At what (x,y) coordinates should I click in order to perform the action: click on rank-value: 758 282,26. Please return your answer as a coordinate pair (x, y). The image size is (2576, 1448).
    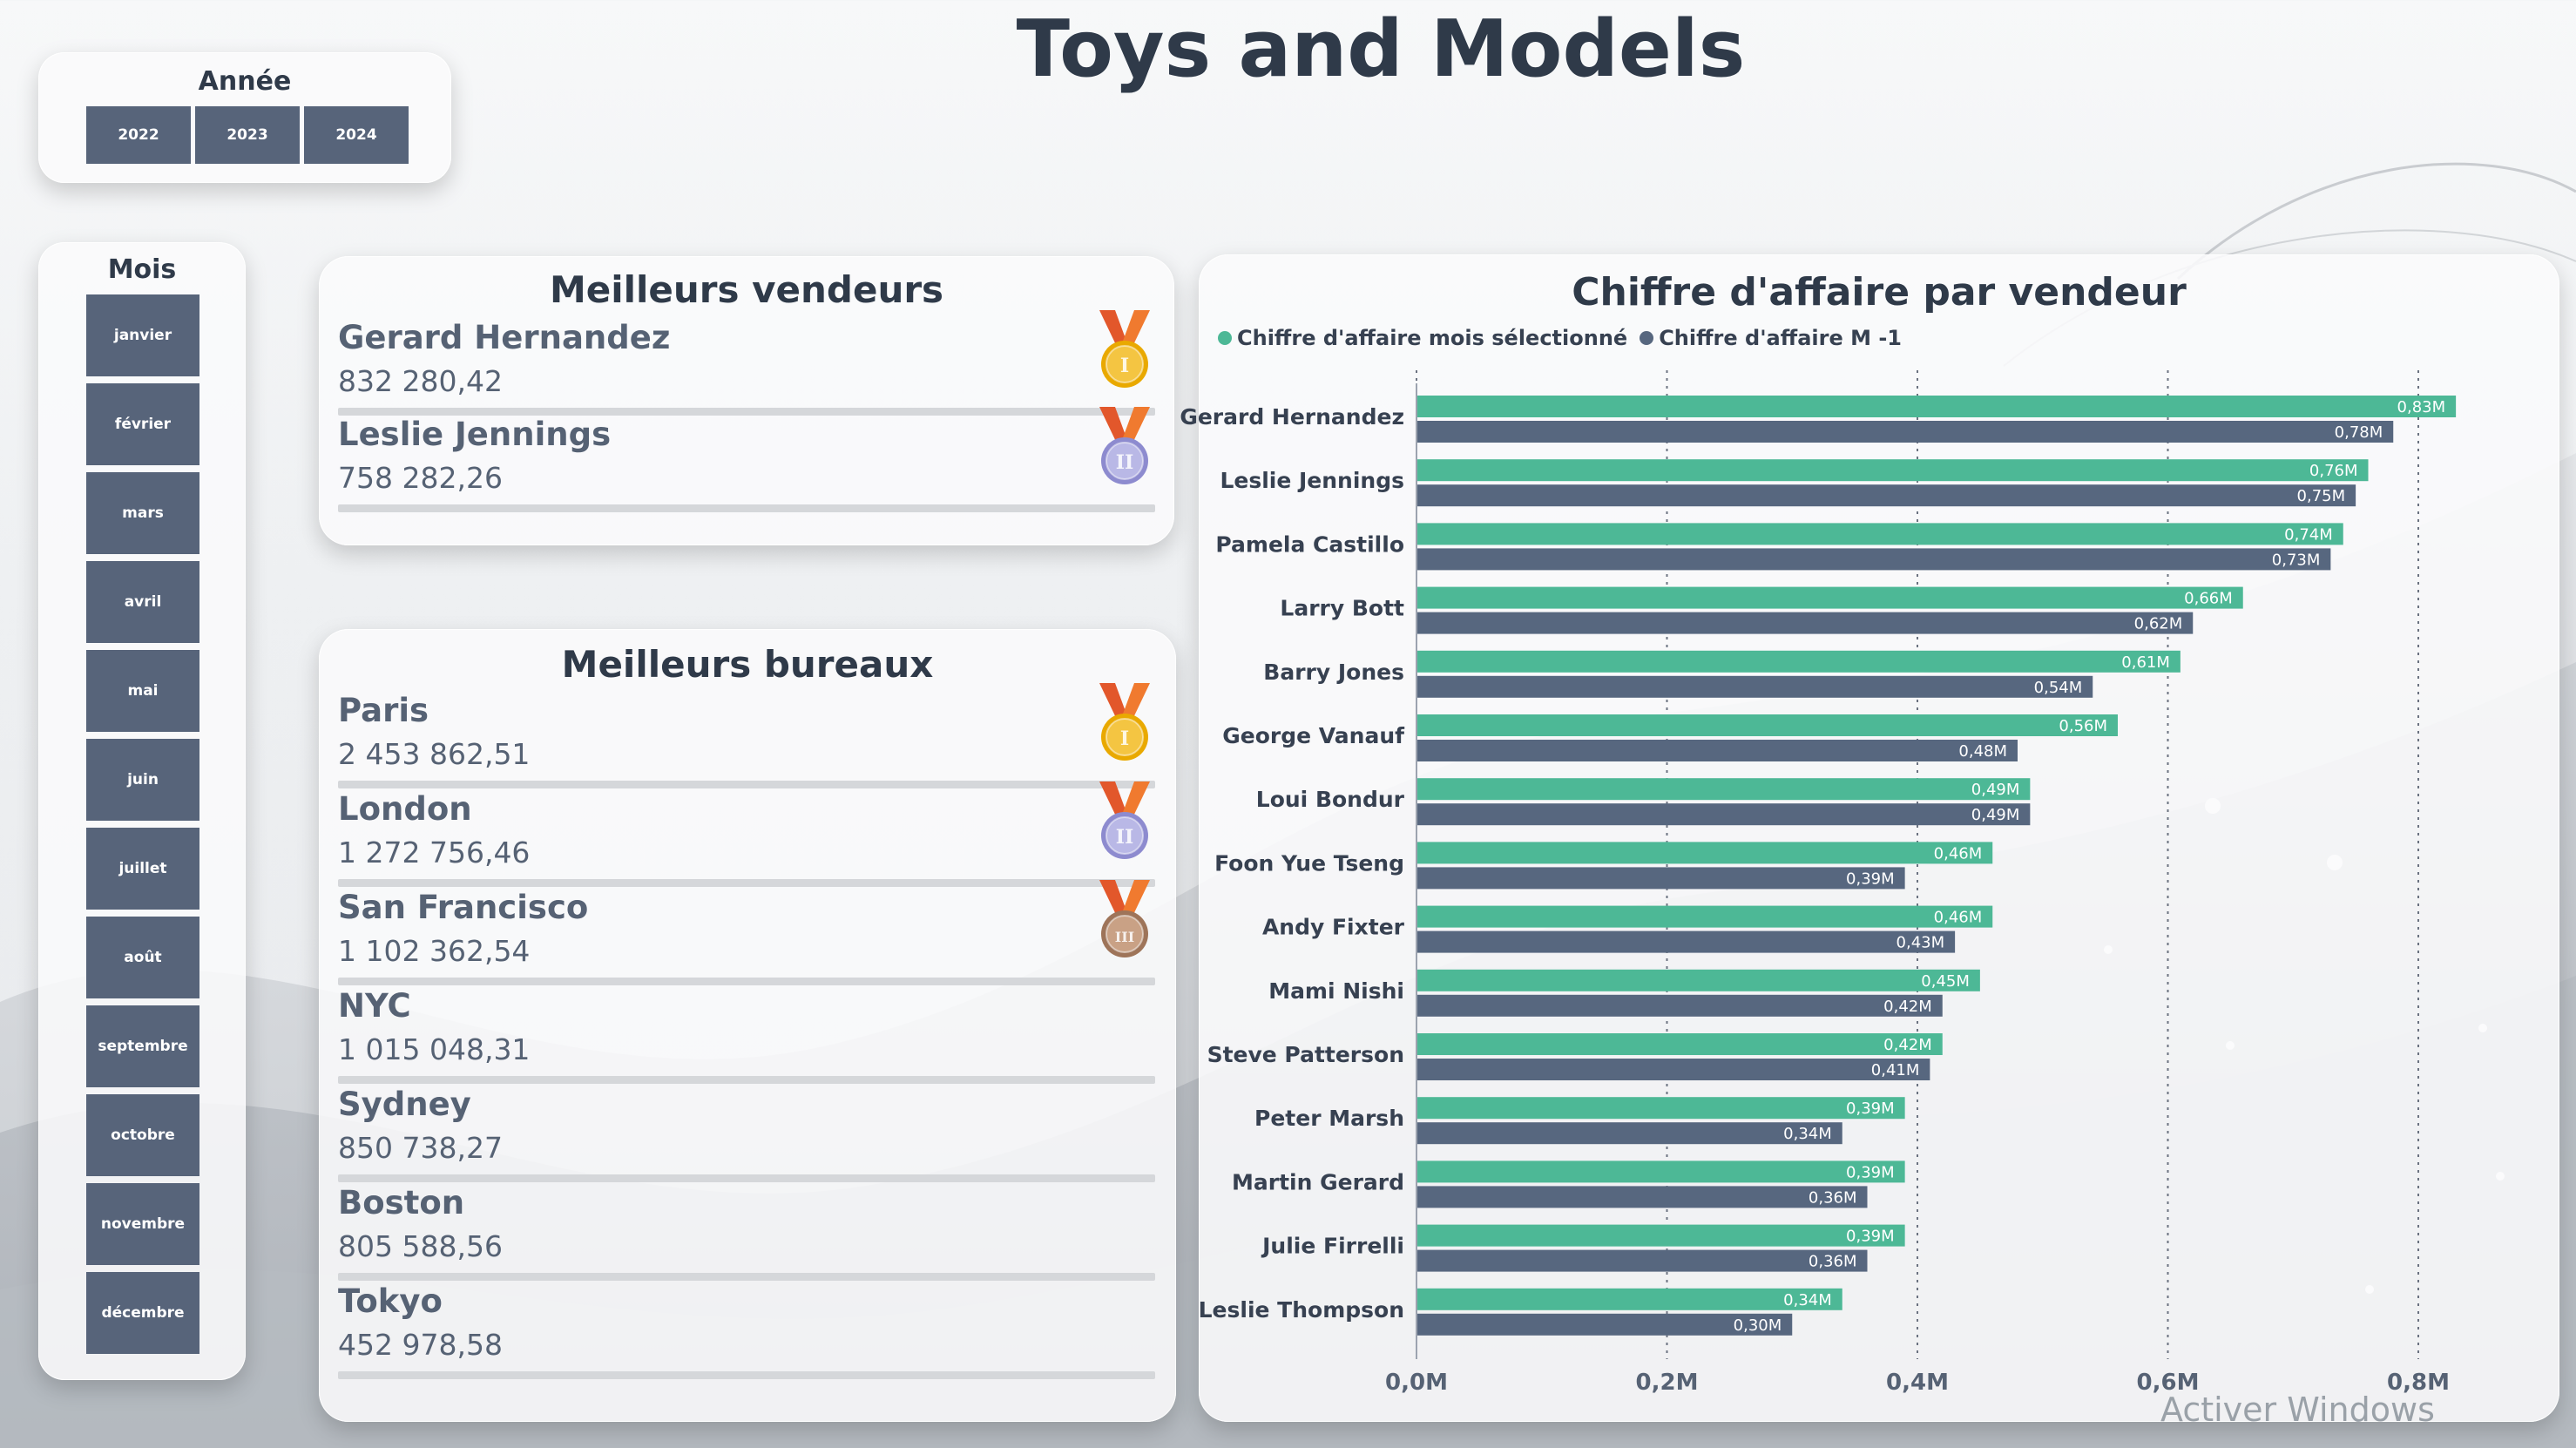
    Looking at the image, I should click on (420, 478).